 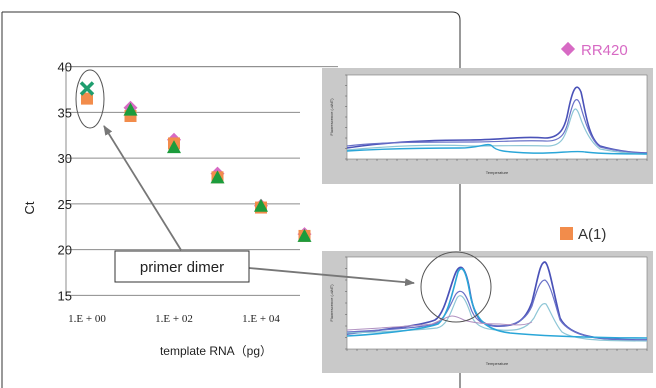 I want to click on x-tick-label: 1.E + 02, so click(x=174, y=319).